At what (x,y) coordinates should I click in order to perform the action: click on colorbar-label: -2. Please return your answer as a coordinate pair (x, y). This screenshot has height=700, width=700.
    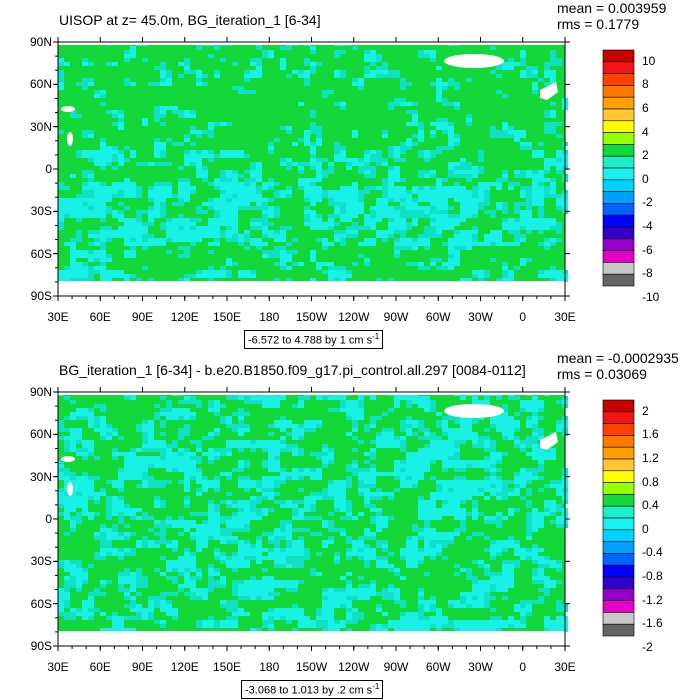
    Looking at the image, I should click on (647, 202).